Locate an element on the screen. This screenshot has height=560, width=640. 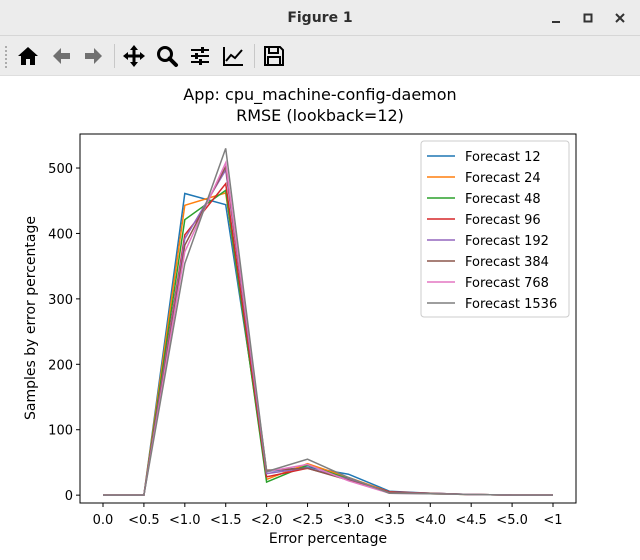
chart-title: App: cpu_machine-config-daemon is located at coordinates (319, 95).